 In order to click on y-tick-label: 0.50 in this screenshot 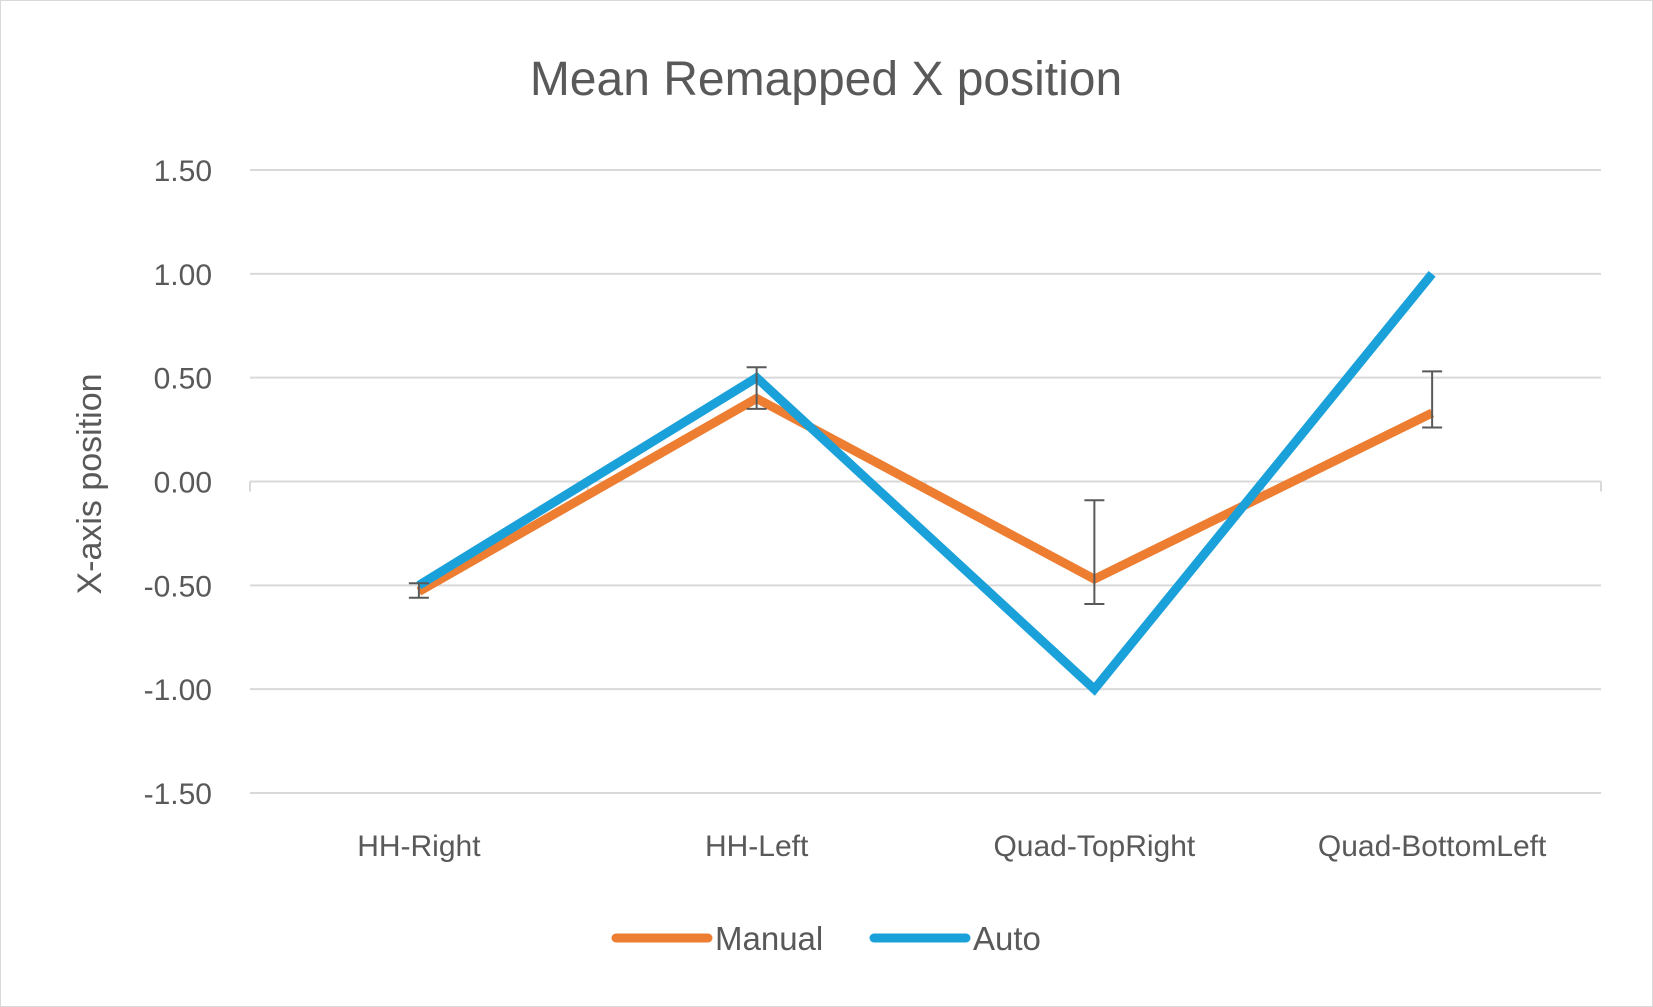, I will do `click(183, 379)`.